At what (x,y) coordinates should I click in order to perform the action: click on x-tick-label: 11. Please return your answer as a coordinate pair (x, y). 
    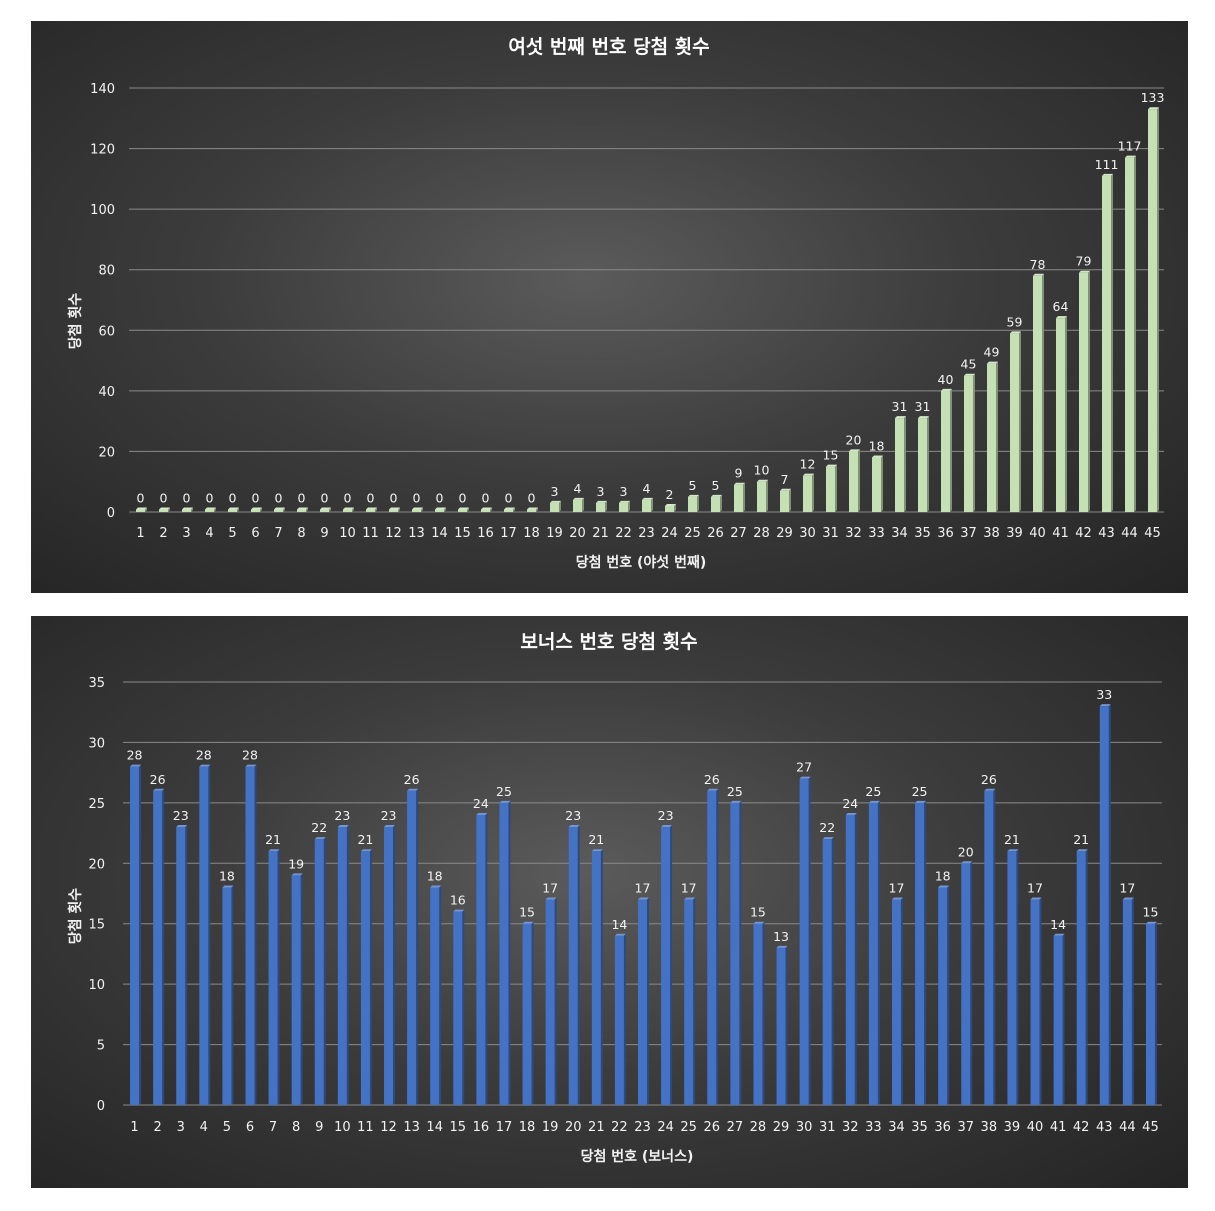
    Looking at the image, I should click on (370, 533).